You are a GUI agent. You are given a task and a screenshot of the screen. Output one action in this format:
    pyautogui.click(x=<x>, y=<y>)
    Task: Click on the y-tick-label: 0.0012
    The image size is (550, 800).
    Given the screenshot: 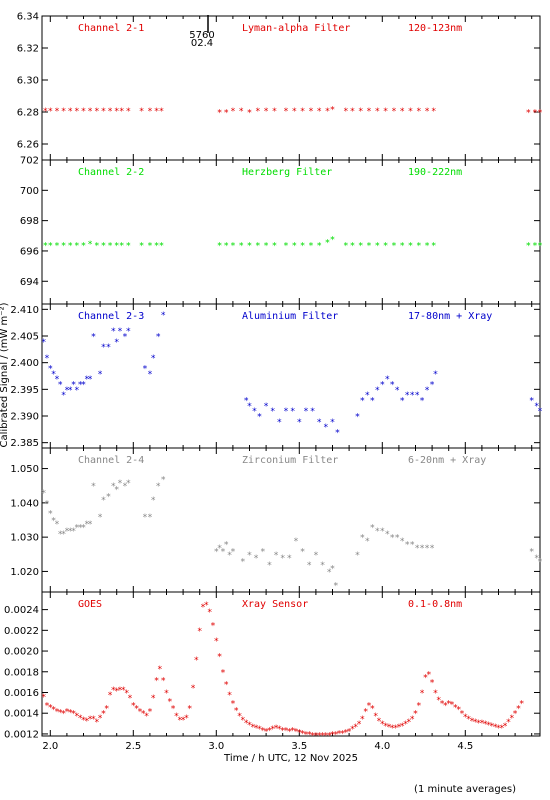 What is the action you would take?
    pyautogui.click(x=21, y=734)
    